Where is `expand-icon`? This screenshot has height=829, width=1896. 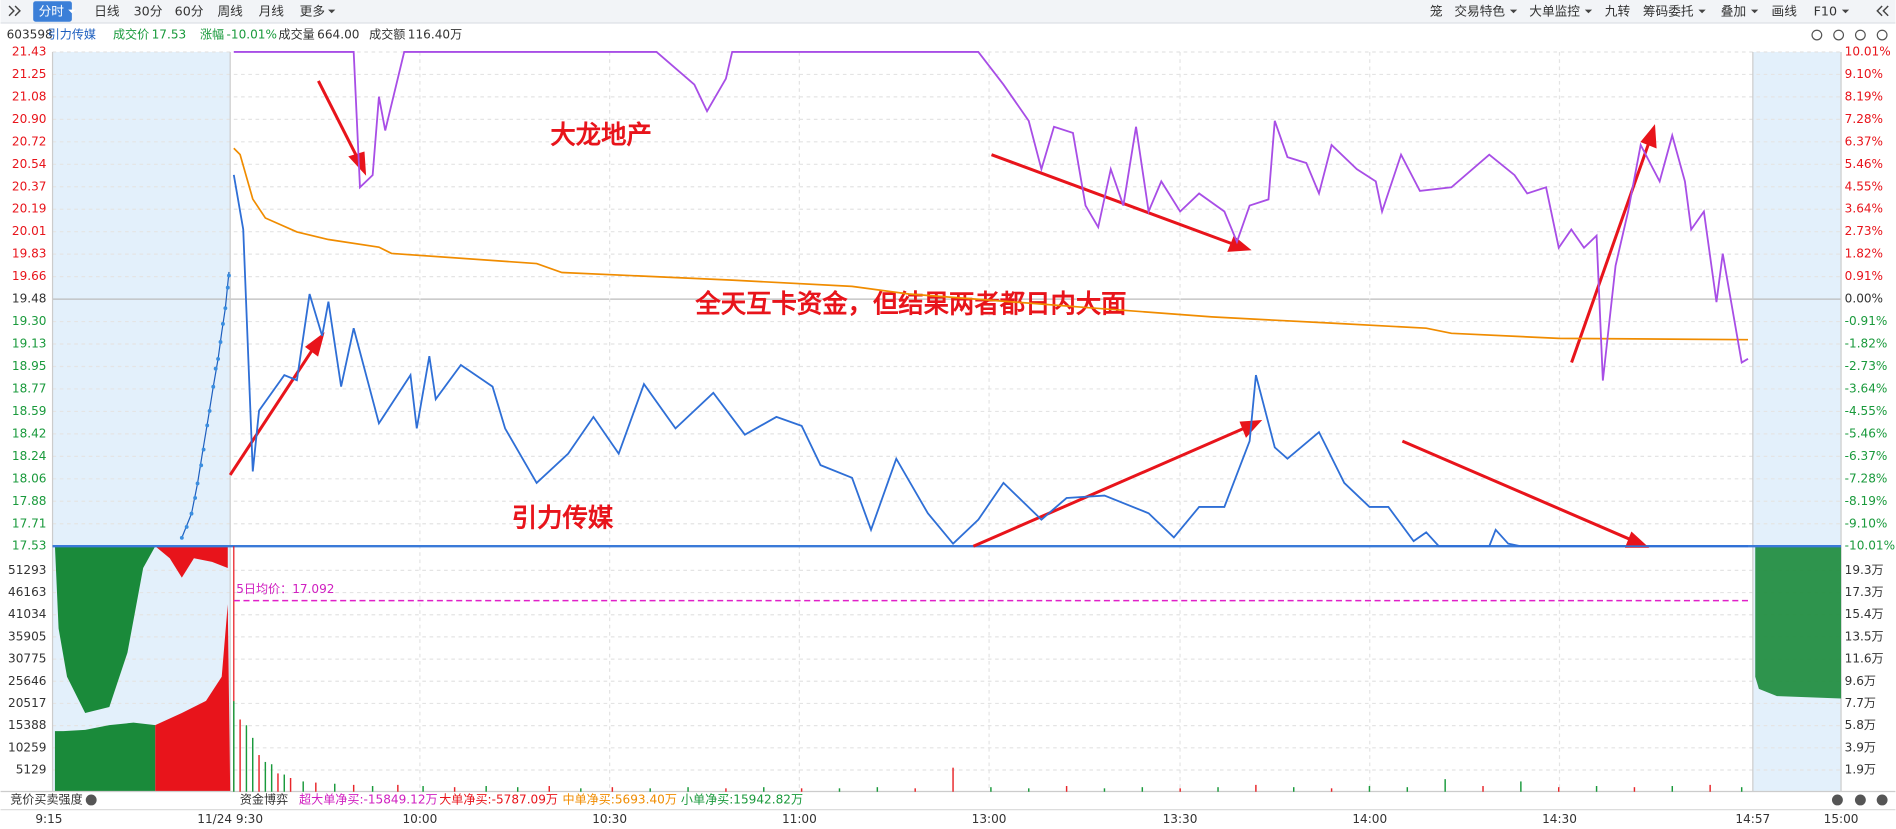
expand-icon is located at coordinates (14, 11).